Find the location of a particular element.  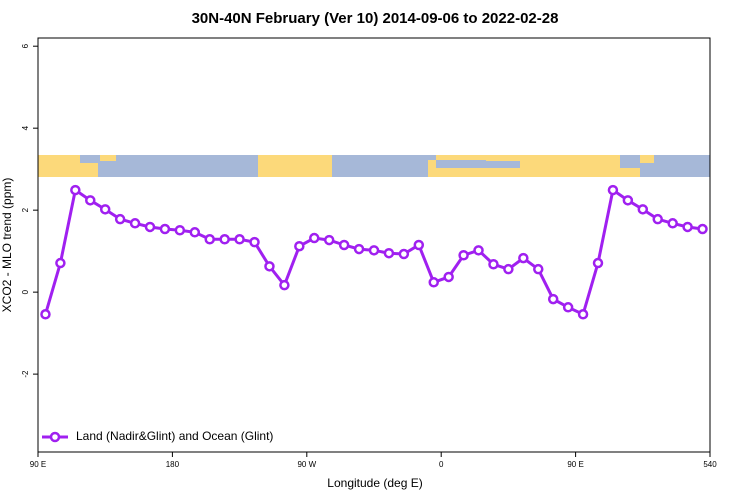

x-tick-label: 540 is located at coordinates (710, 464).